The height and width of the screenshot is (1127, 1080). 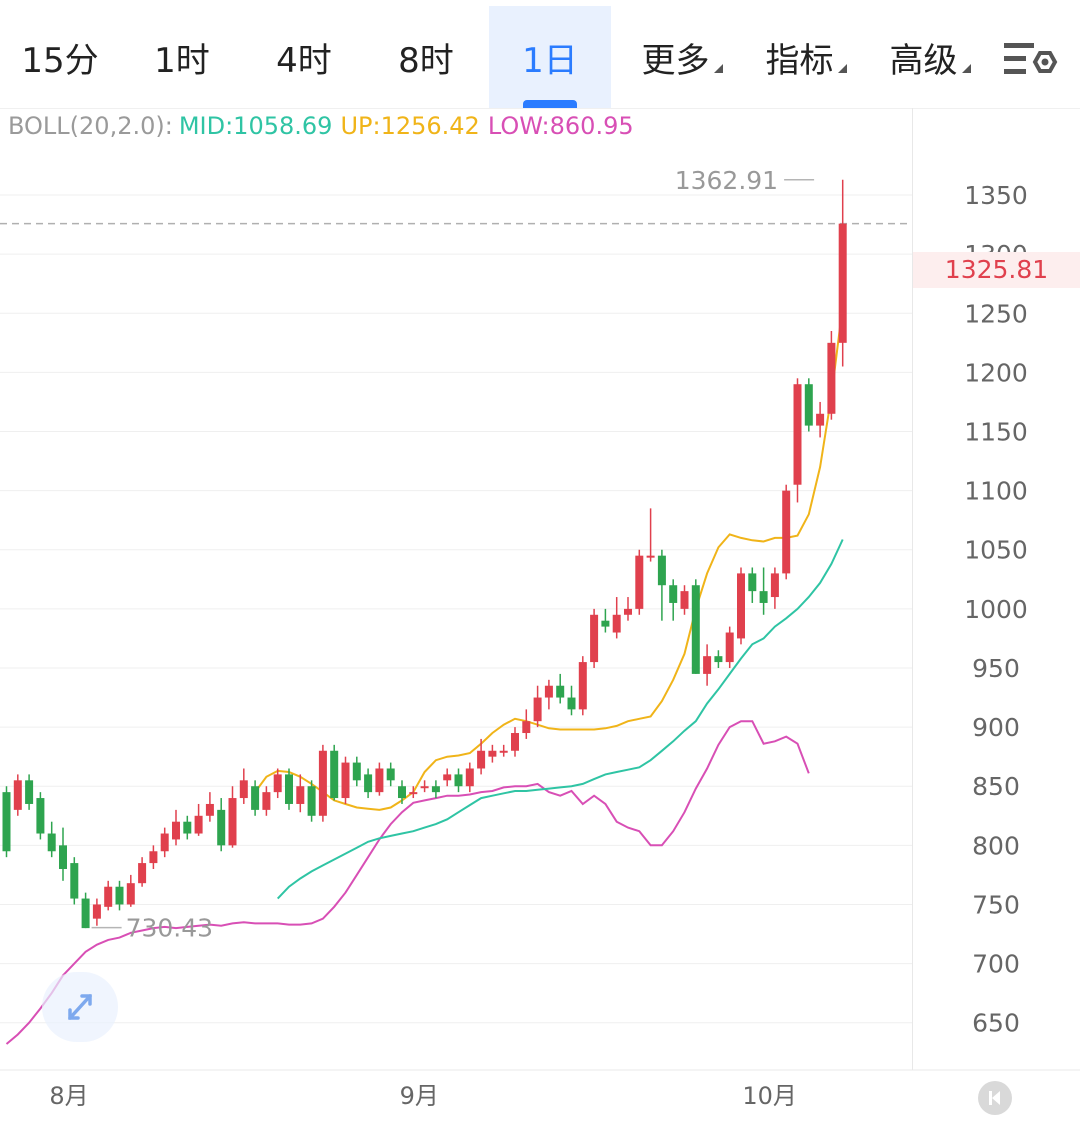 What do you see at coordinates (996, 786) in the screenshot?
I see `y-tick-label: 850` at bounding box center [996, 786].